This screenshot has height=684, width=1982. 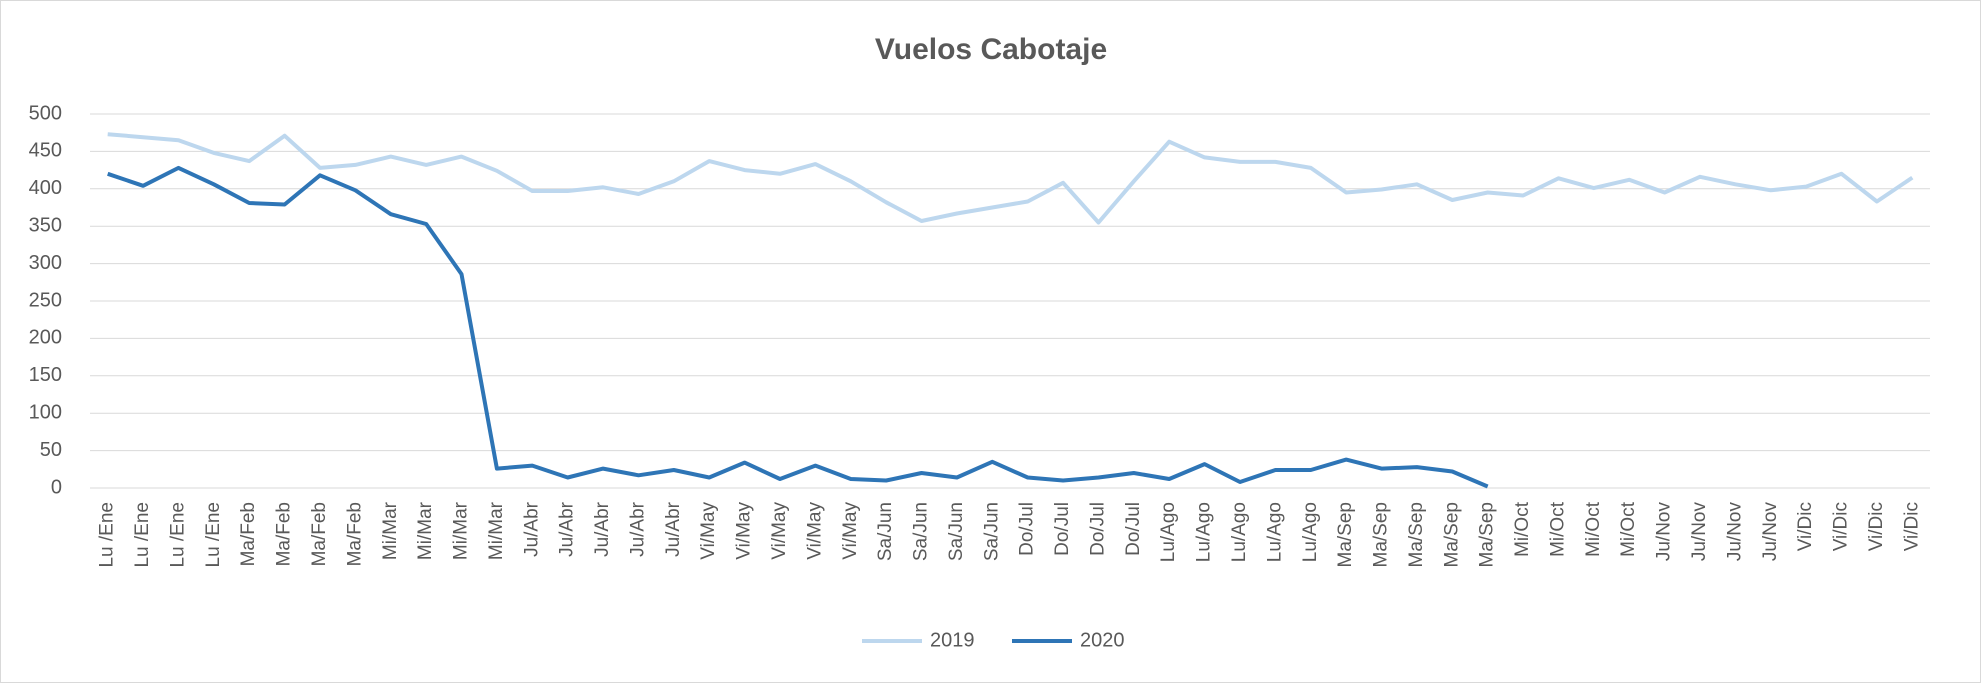 What do you see at coordinates (56, 487) in the screenshot?
I see `y-tick-label: 0` at bounding box center [56, 487].